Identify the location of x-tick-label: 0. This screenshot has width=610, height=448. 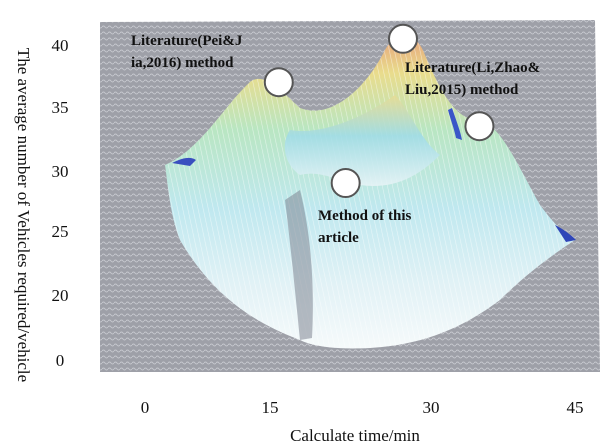
(145, 407).